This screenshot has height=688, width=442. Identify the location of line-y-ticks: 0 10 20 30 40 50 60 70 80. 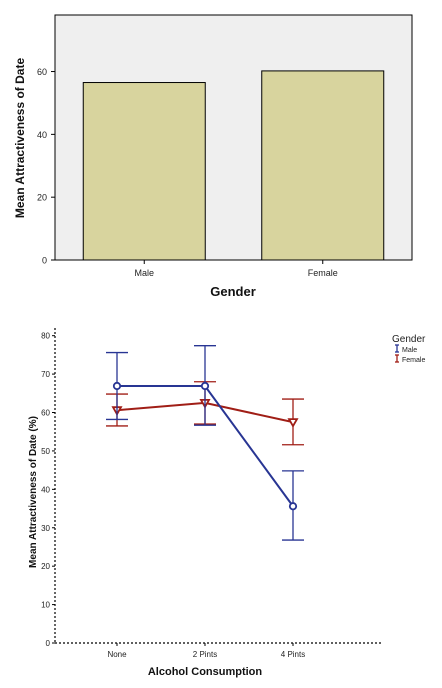
(48, 490).